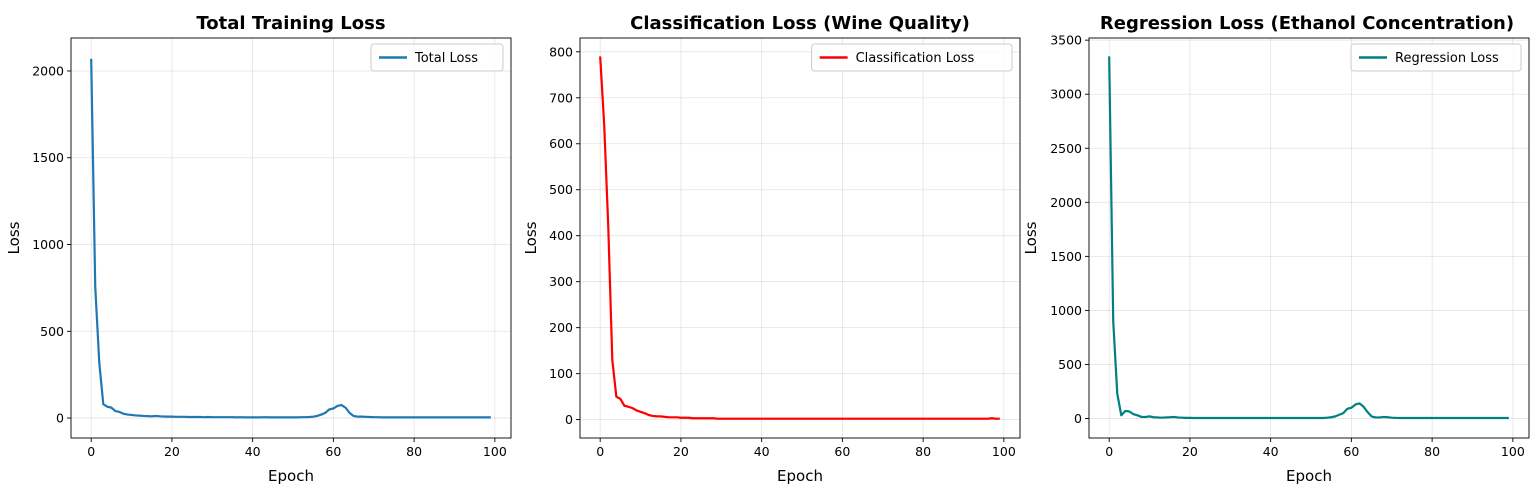 Image resolution: width=1539 pixels, height=500 pixels. Describe the element at coordinates (446, 58) in the screenshot. I see `legend-label: Total Loss` at that location.